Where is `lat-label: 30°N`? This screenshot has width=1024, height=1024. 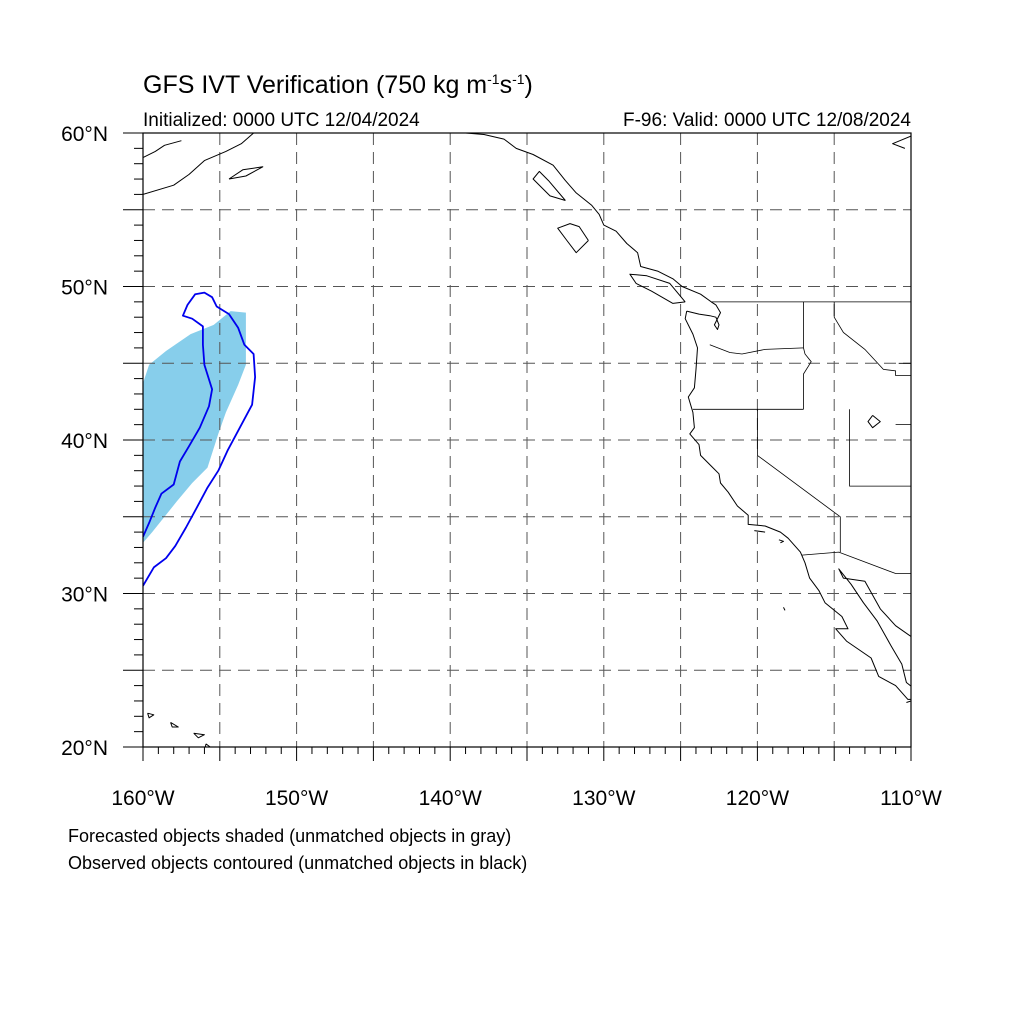
lat-label: 30°N is located at coordinates (84, 595).